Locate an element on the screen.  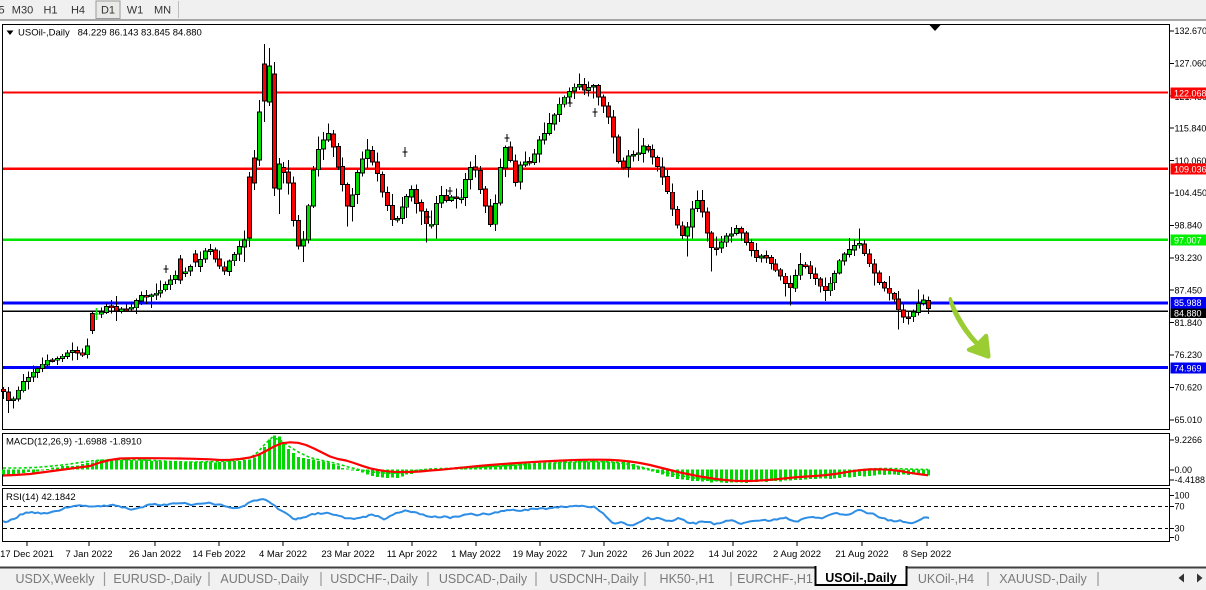
svg-text: AUDUSD-,Daily is located at coordinates (264, 579).